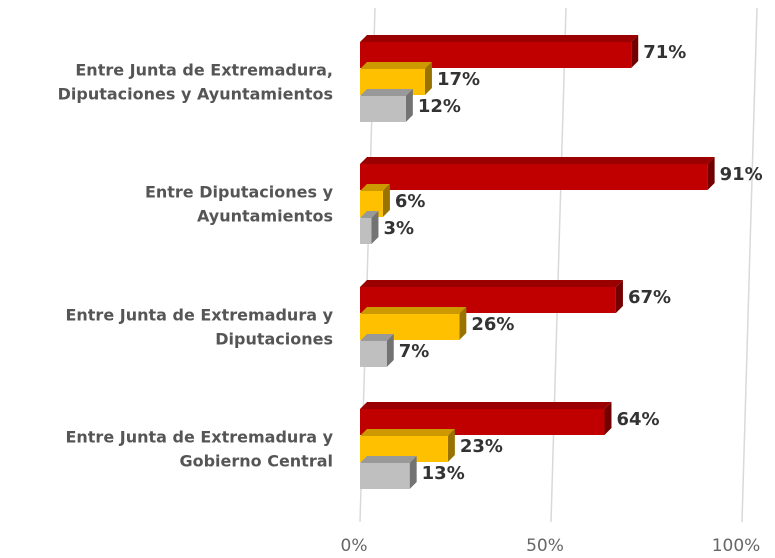 This screenshot has width=775, height=558. Describe the element at coordinates (443, 473) in the screenshot. I see `data-label: 13%` at that location.